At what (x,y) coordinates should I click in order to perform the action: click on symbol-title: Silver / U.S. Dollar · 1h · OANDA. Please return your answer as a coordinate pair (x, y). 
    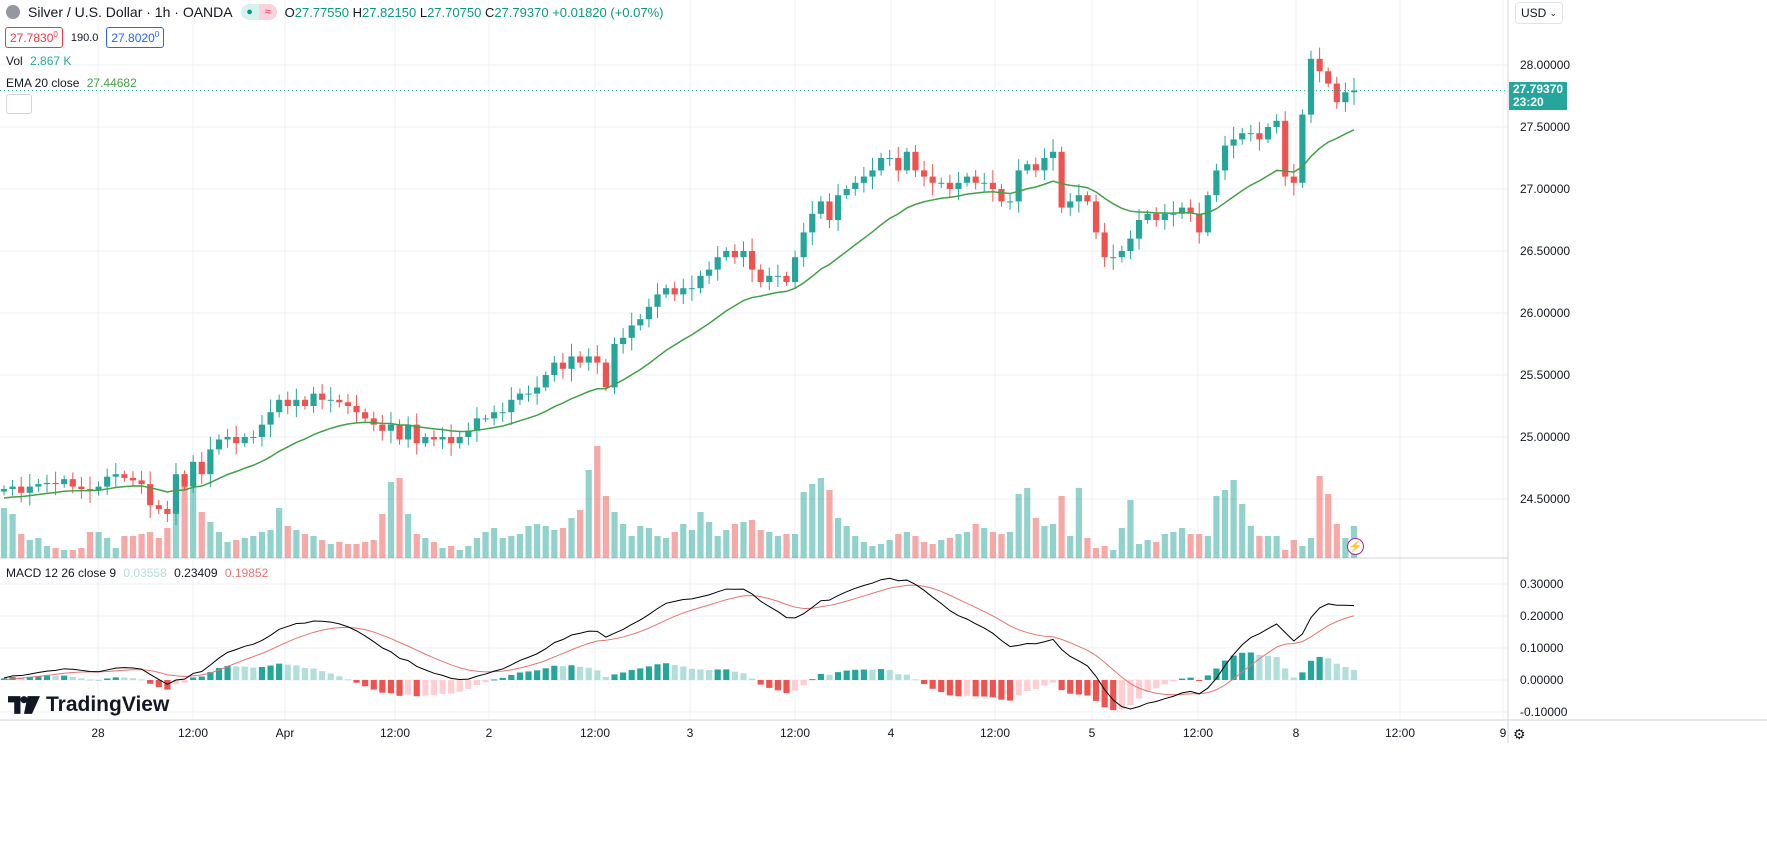
    Looking at the image, I should click on (130, 12).